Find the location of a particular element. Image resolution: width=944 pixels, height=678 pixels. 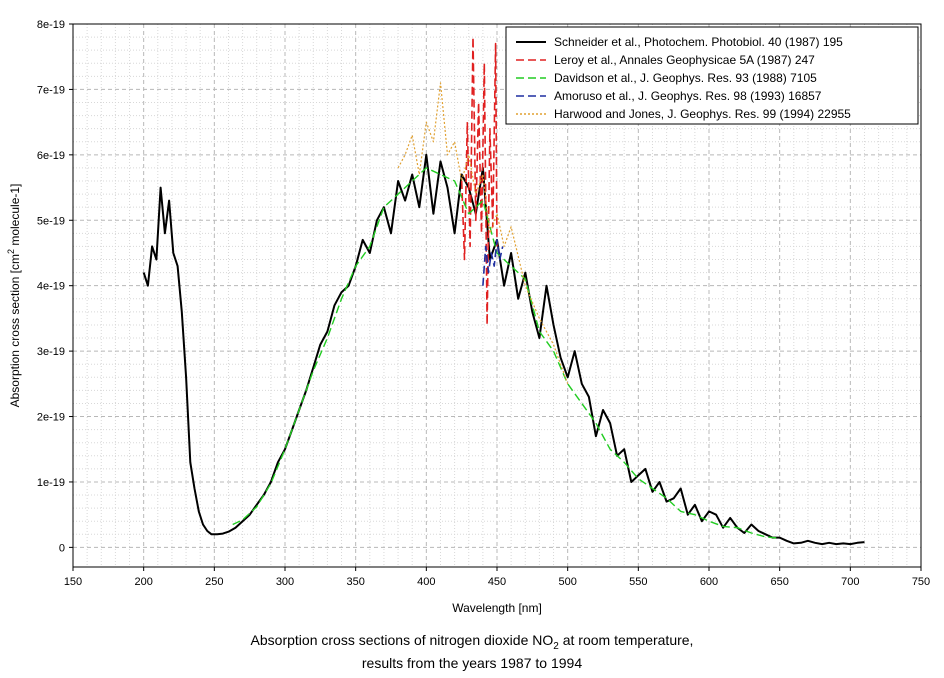

caption-subscript: 2 is located at coordinates (556, 646).